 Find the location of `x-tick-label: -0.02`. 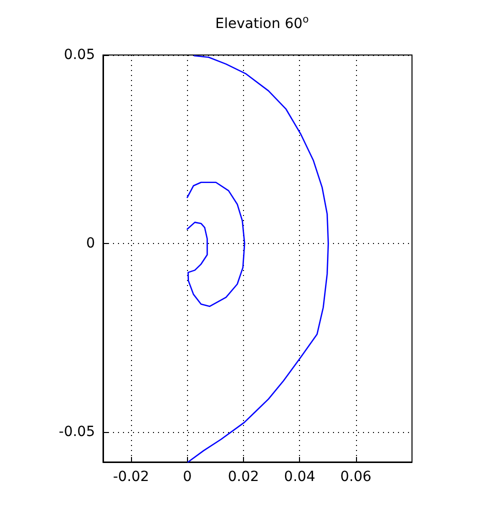

x-tick-label: -0.02 is located at coordinates (131, 477).